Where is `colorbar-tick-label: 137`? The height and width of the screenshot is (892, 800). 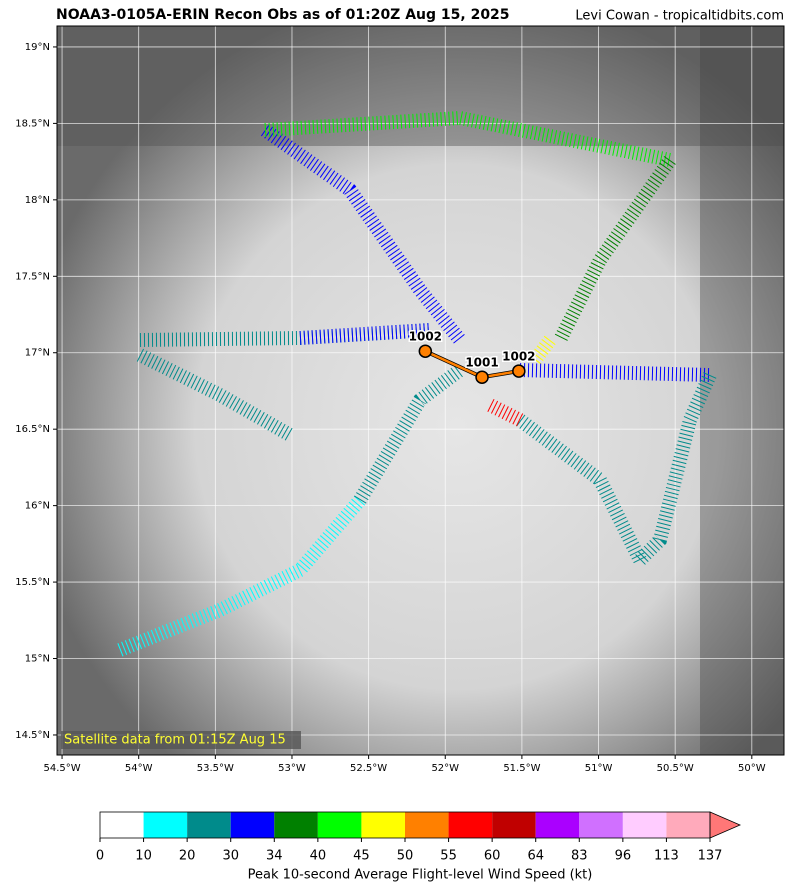 colorbar-tick-label: 137 is located at coordinates (710, 856).